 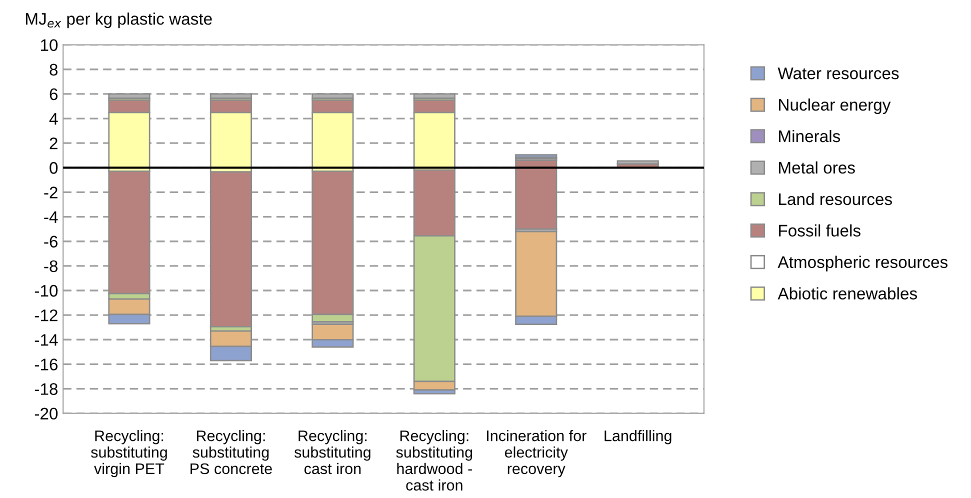 What do you see at coordinates (46, 389) in the screenshot?
I see `y-tick-label: -18` at bounding box center [46, 389].